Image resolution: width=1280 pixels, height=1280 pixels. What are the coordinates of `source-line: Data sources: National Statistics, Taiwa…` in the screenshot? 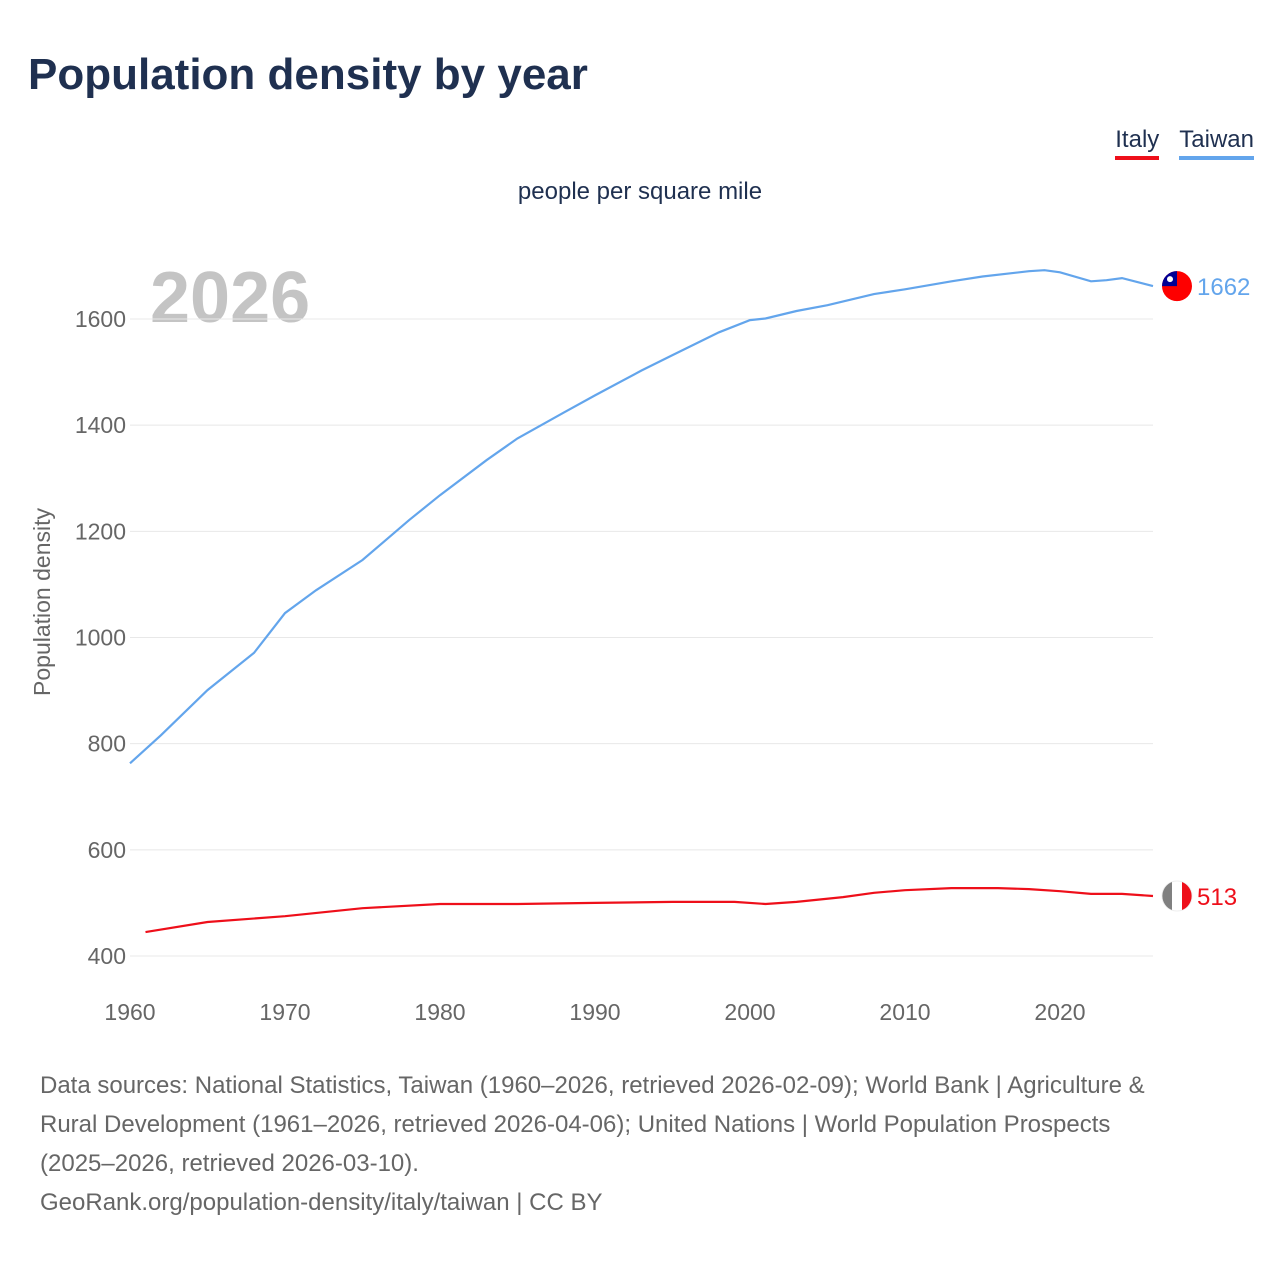 It's located at (592, 1085).